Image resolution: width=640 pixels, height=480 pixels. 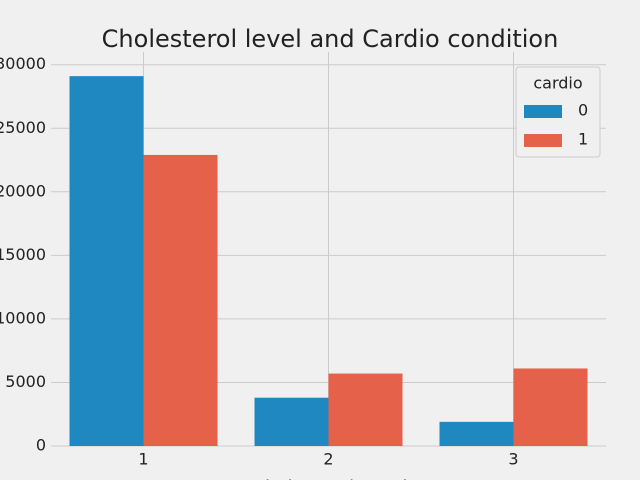 What do you see at coordinates (143, 459) in the screenshot?
I see `x-tick-label: 1` at bounding box center [143, 459].